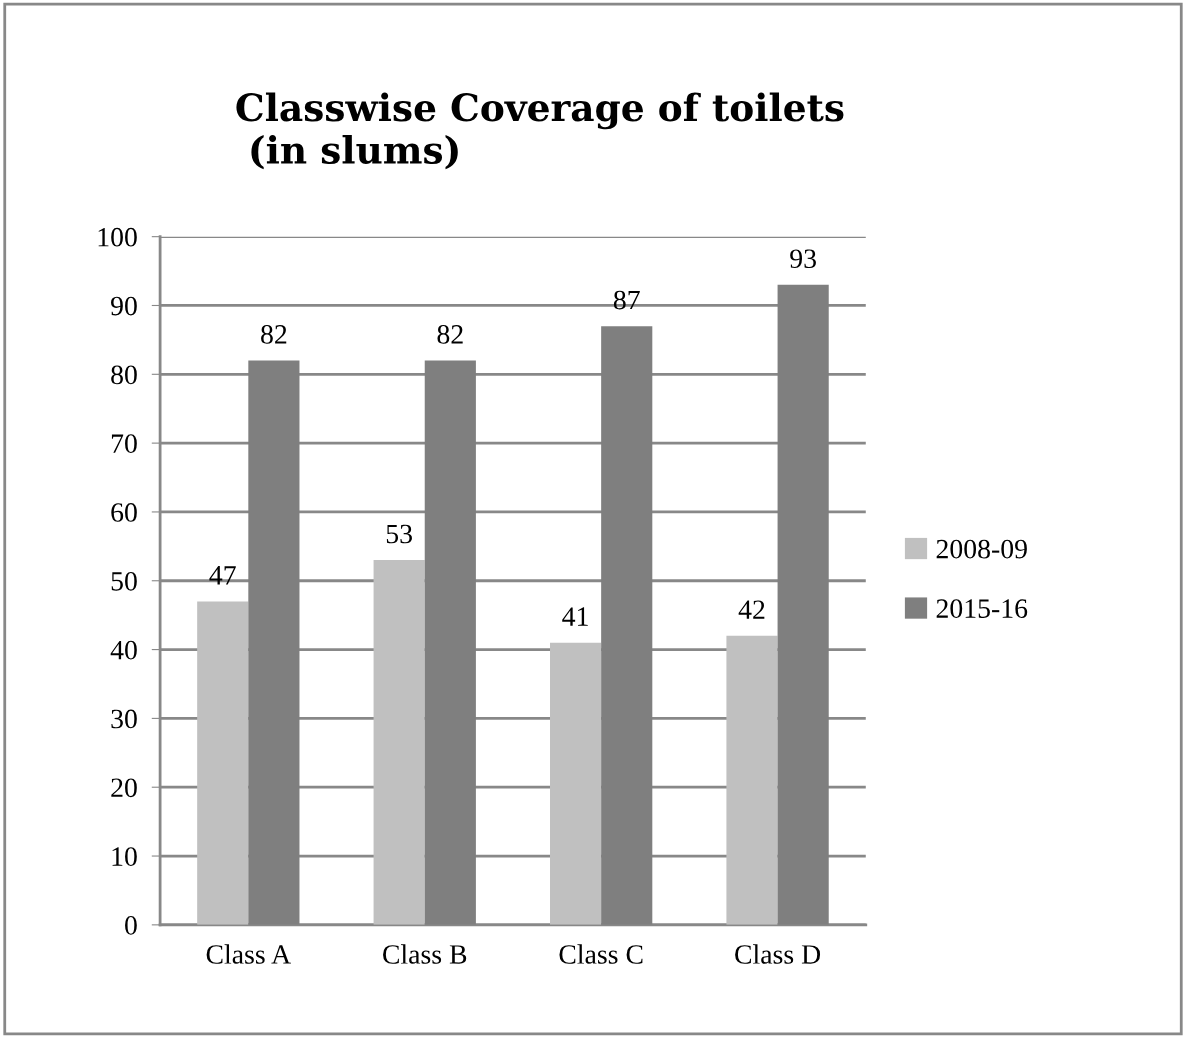 This screenshot has width=1186, height=1038. Describe the element at coordinates (124, 512) in the screenshot. I see `y-tick-label: 60` at that location.